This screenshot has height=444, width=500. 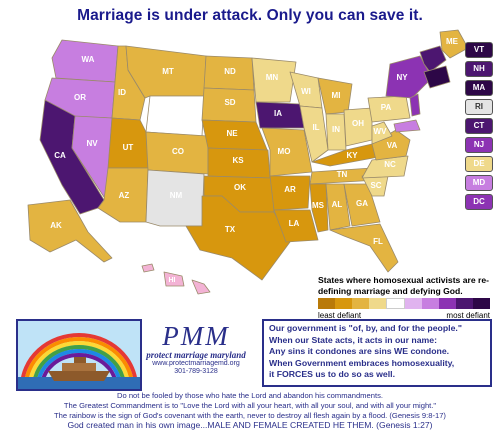 I want to click on legend-key-nh: NH, so click(x=479, y=69).